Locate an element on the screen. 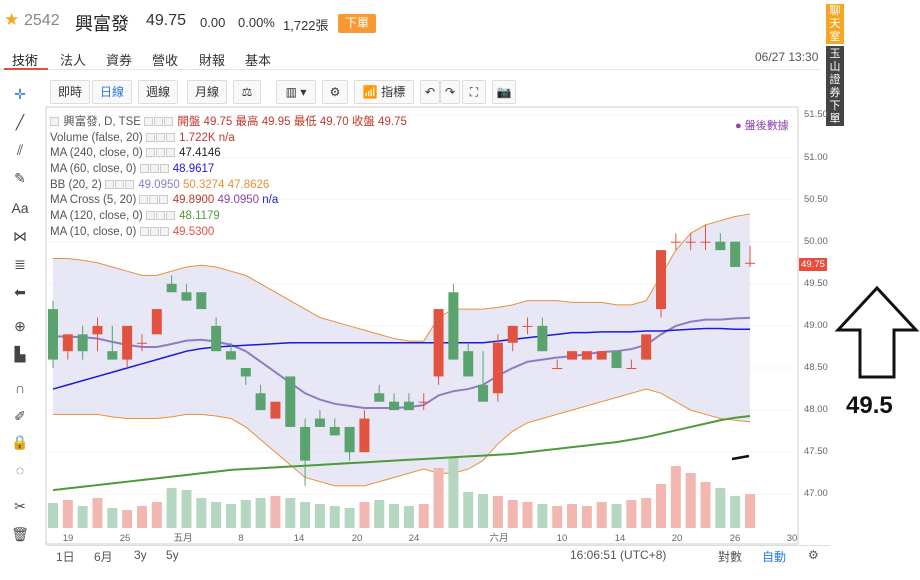 The width and height of the screenshot is (920, 580). legend-macross-label: MA Cross (5, 20) is located at coordinates (93, 200).